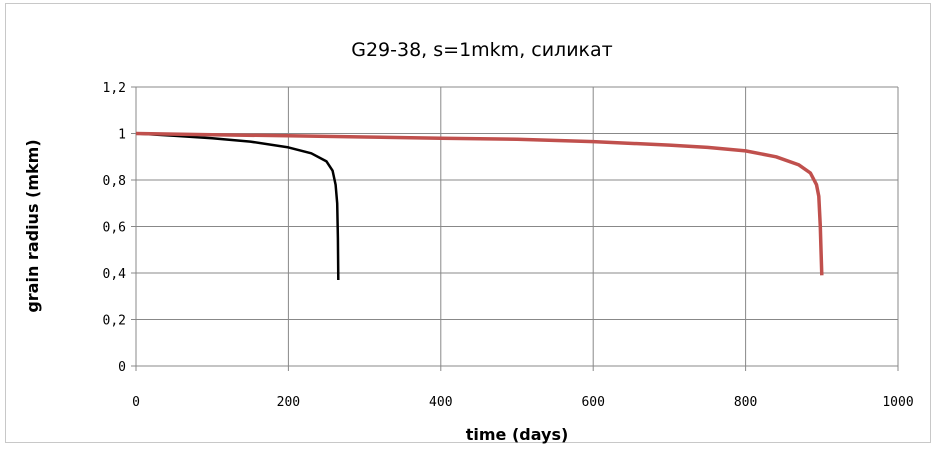  Describe the element at coordinates (136, 402) in the screenshot. I see `x-tick-label: 0` at that location.